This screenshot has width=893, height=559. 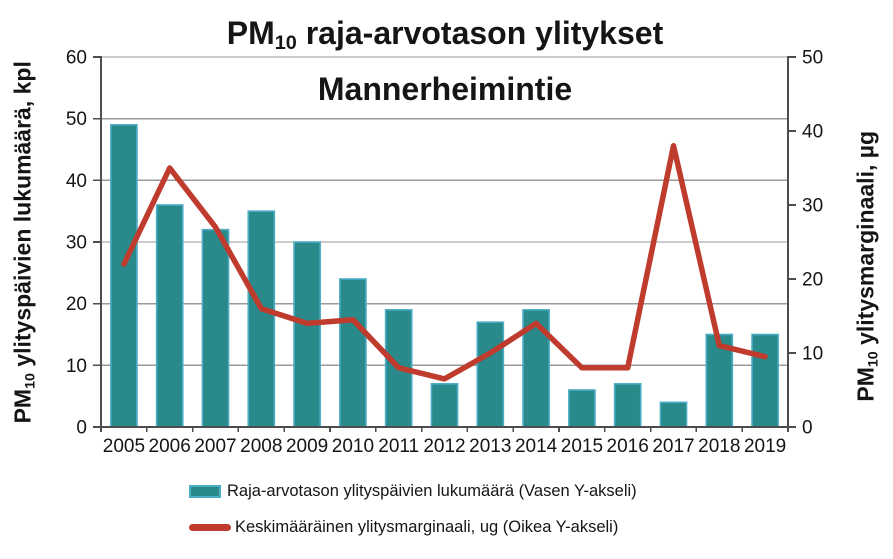 I want to click on left-tick-label-20: 20, so click(x=76, y=304).